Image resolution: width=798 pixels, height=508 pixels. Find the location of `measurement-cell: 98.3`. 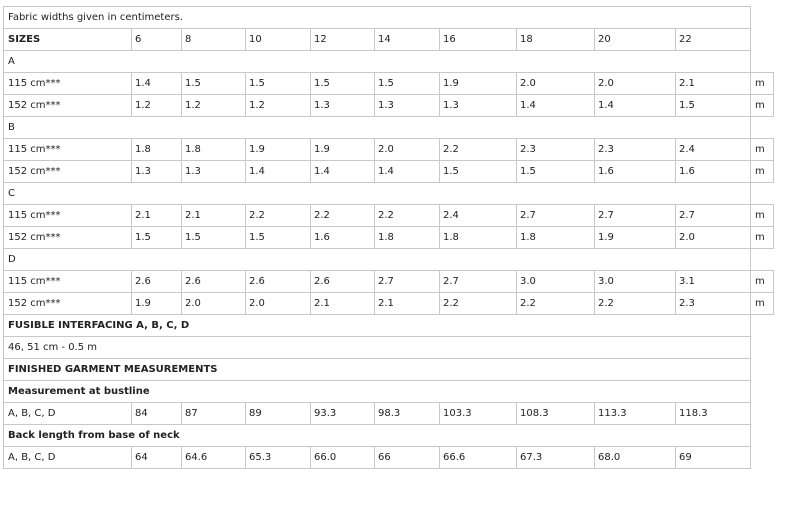

measurement-cell: 98.3 is located at coordinates (407, 413).